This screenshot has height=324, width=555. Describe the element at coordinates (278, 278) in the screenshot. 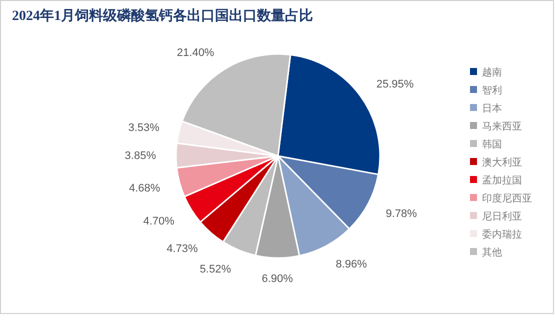

I see `data-label: 6.90%` at that location.